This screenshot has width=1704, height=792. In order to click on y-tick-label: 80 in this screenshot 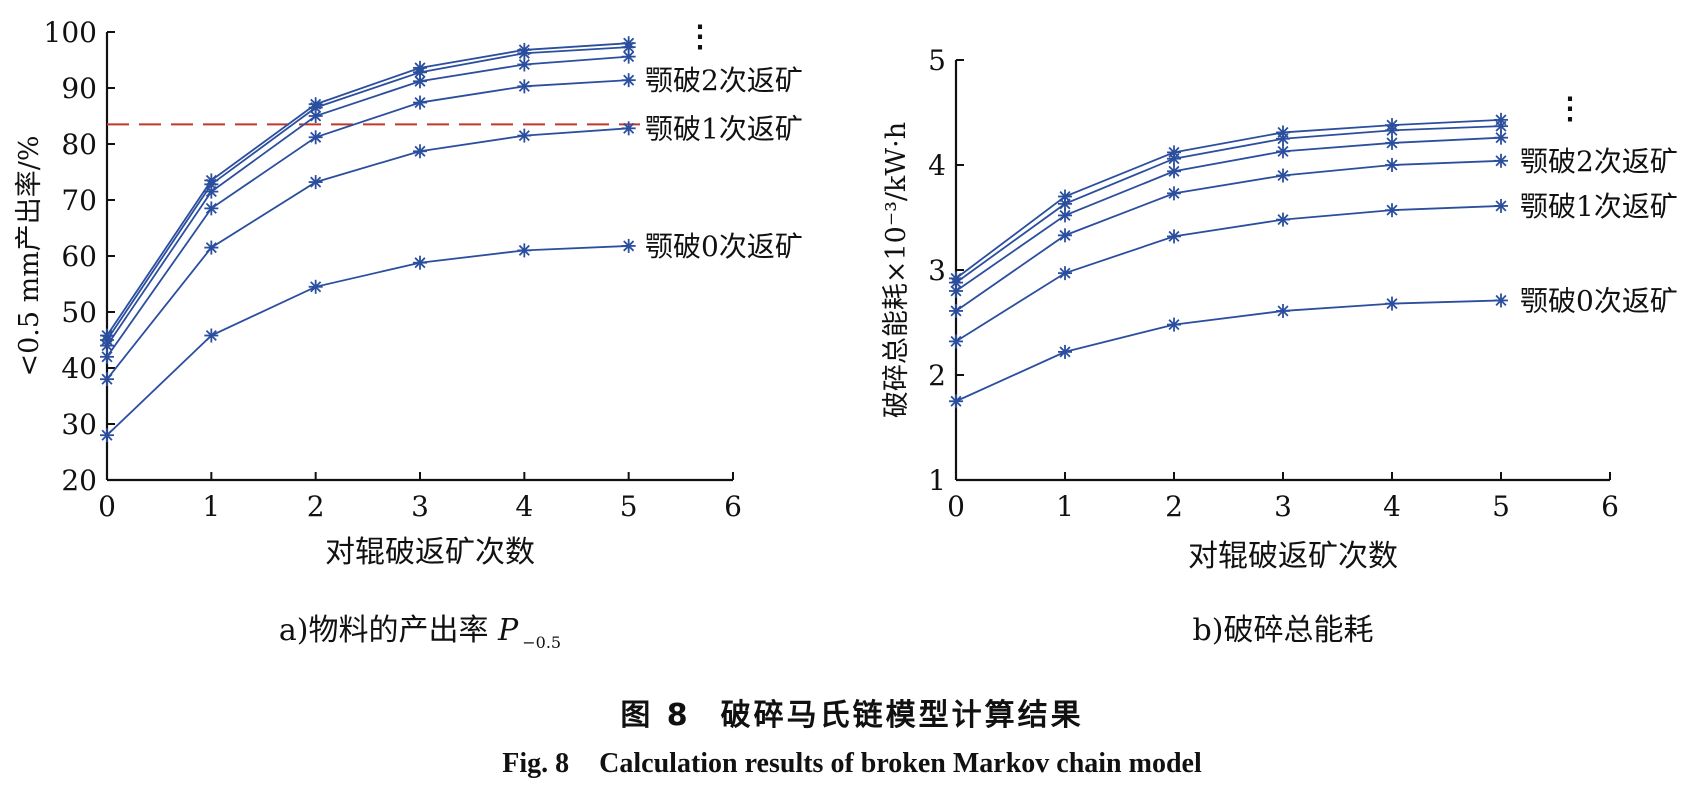, I will do `click(79, 144)`.